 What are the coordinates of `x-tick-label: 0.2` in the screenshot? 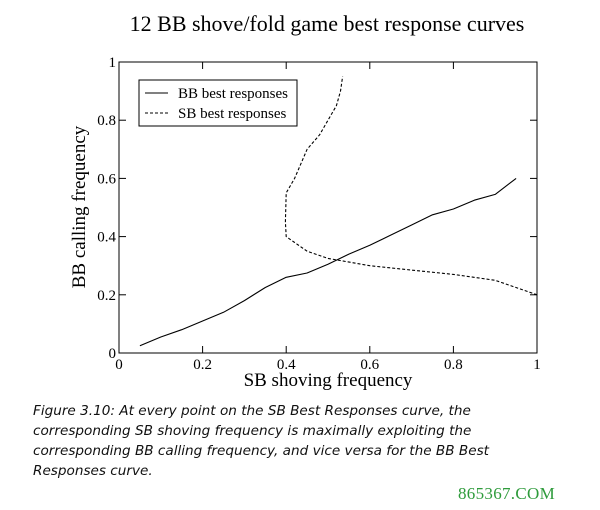 It's located at (202, 365).